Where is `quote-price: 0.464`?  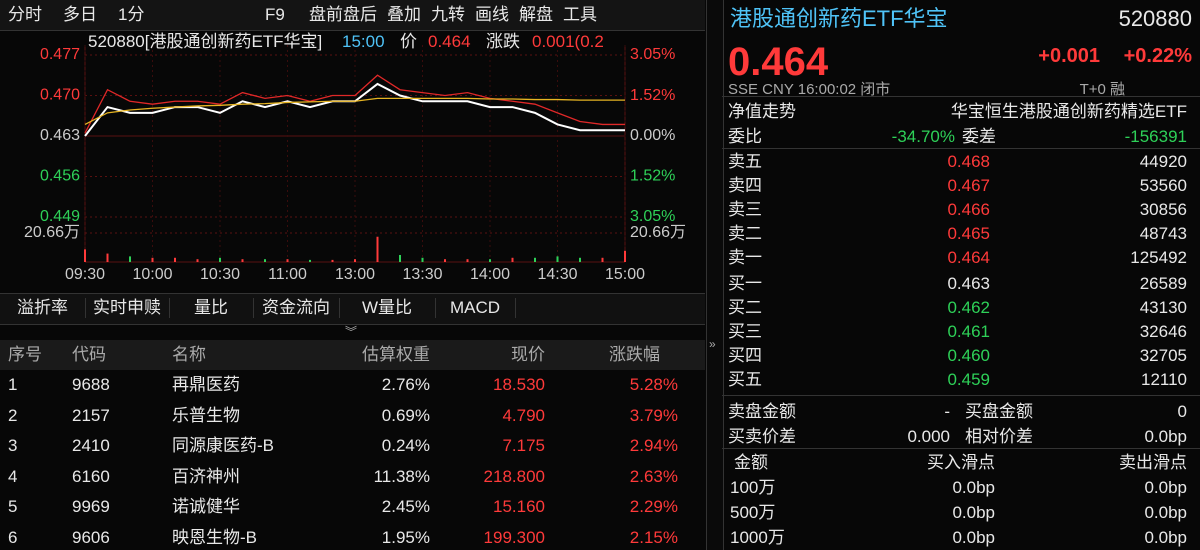
quote-price: 0.464 is located at coordinates (778, 62).